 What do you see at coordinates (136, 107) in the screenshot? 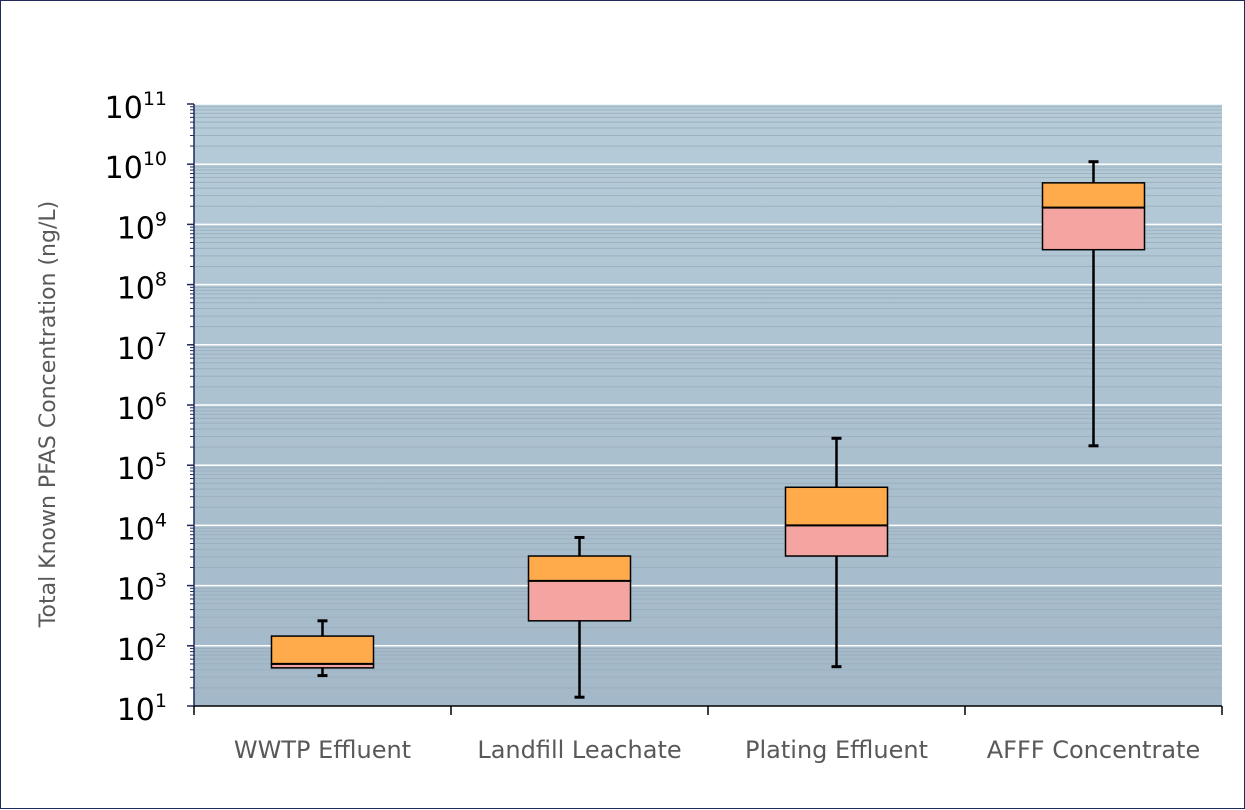
I see `y-tick-label: 10¹¹` at bounding box center [136, 107].